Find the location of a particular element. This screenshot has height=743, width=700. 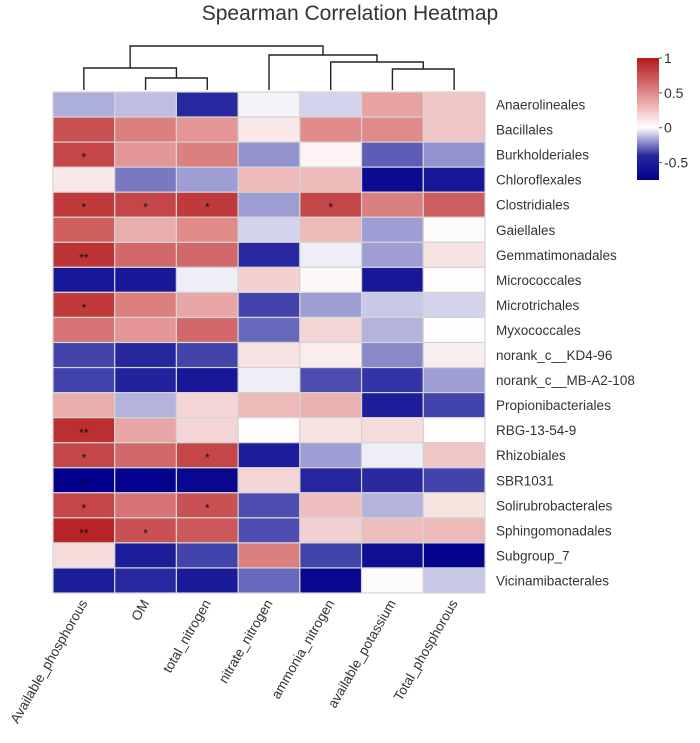

column-label: ammonia_nitrogen is located at coordinates (302, 649).